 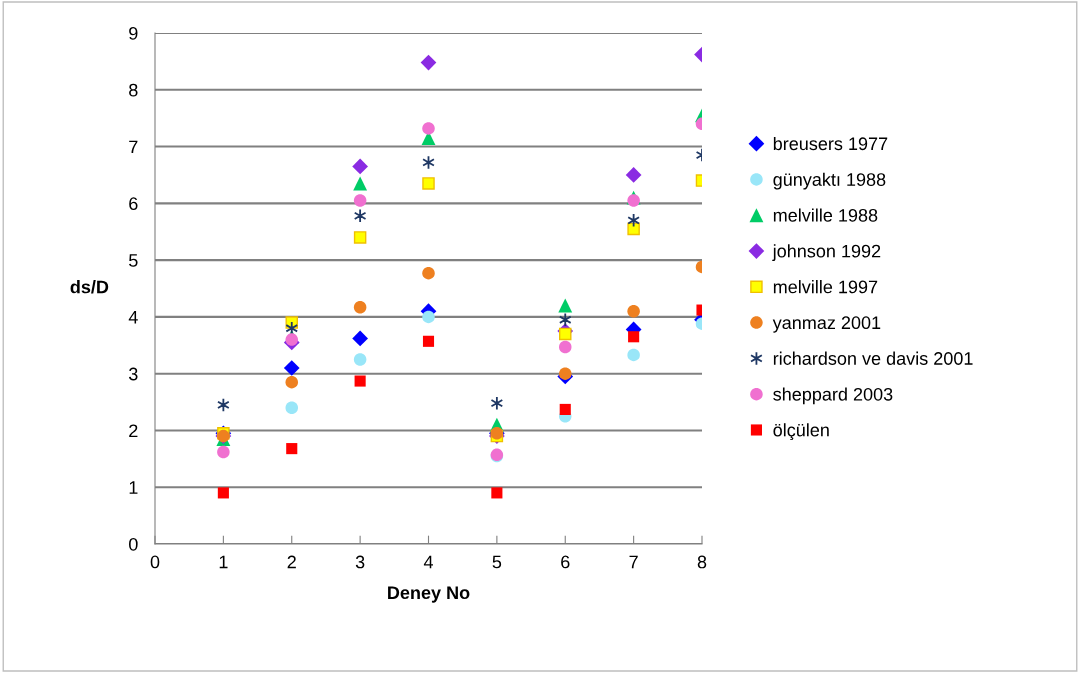 I want to click on y-tick-label: 2, so click(x=133, y=430).